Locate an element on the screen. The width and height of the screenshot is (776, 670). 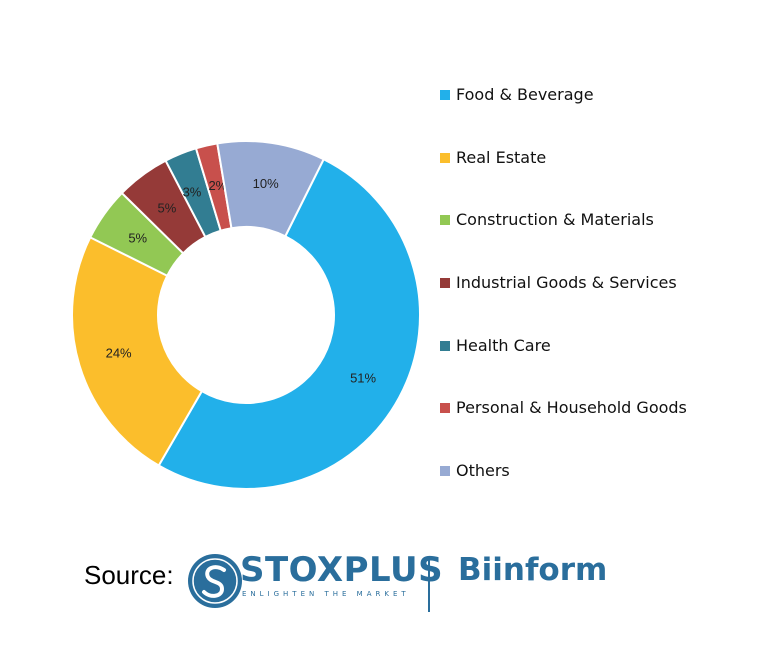
legend-label: Food & Beverage is located at coordinates (525, 94).